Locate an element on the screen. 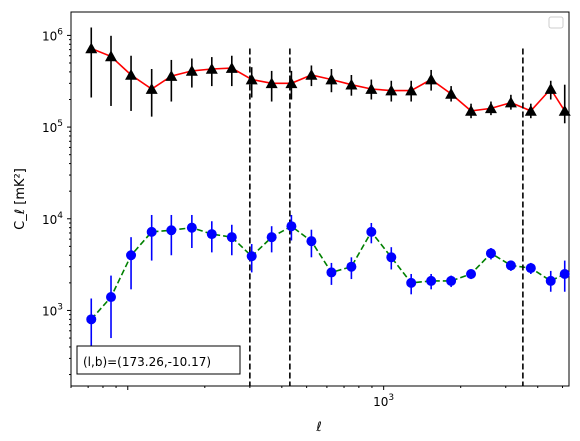 Image resolution: width=580 pixels, height=441 pixels. legend-box is located at coordinates (556, 22).